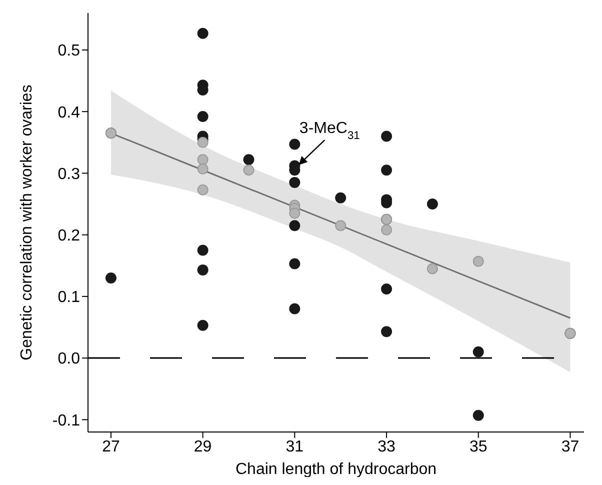  What do you see at coordinates (69, 113) in the screenshot?
I see `y-tick-label: 0.4` at bounding box center [69, 113].